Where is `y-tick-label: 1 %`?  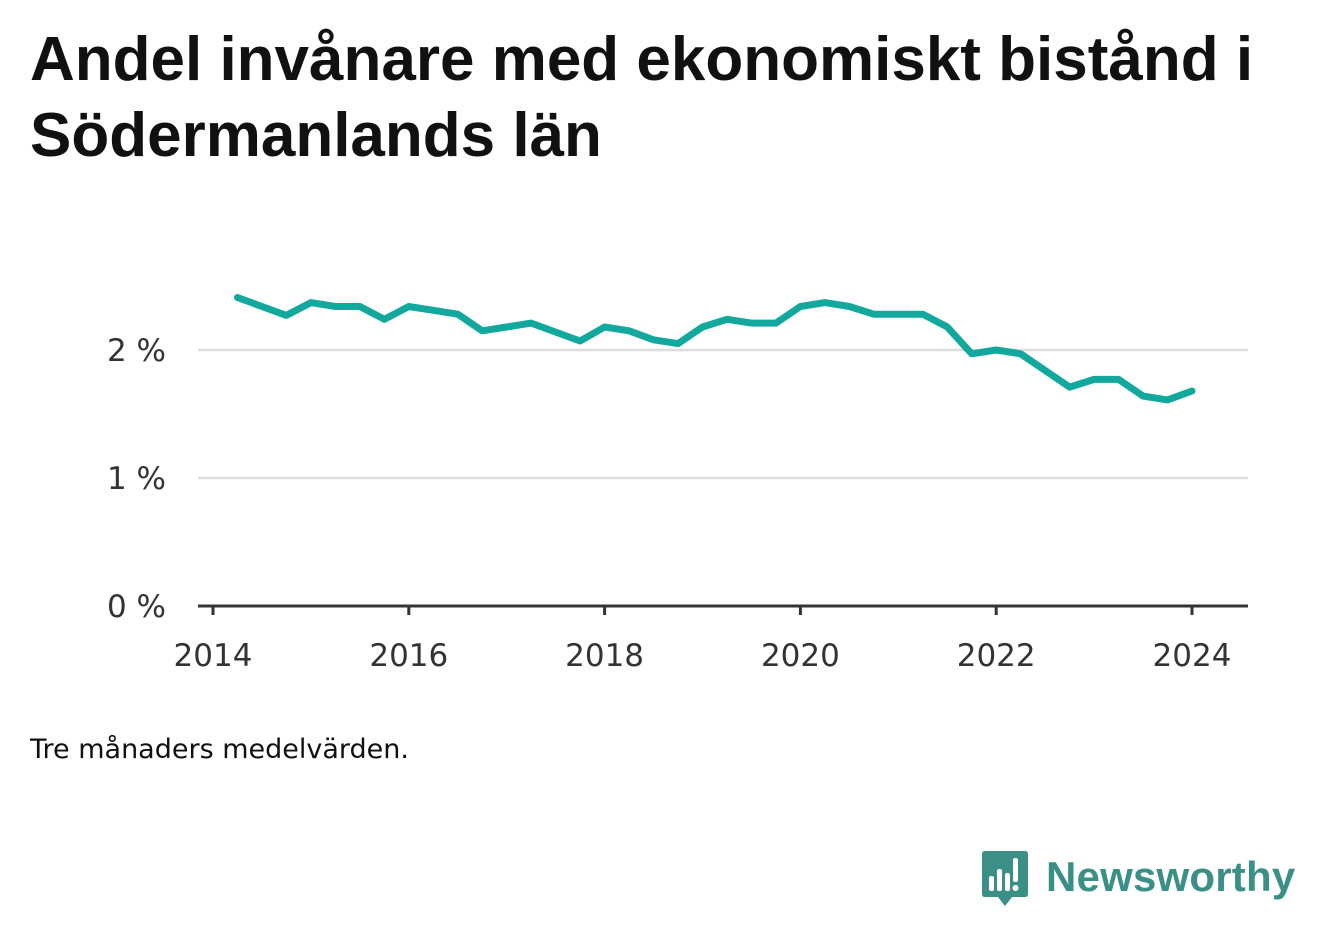
y-tick-label: 1 % is located at coordinates (136, 479).